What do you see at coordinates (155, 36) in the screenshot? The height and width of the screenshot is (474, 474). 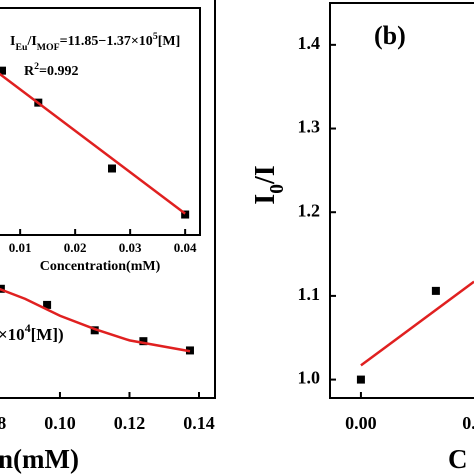 I see `fit-equation-part: 5` at bounding box center [155, 36].